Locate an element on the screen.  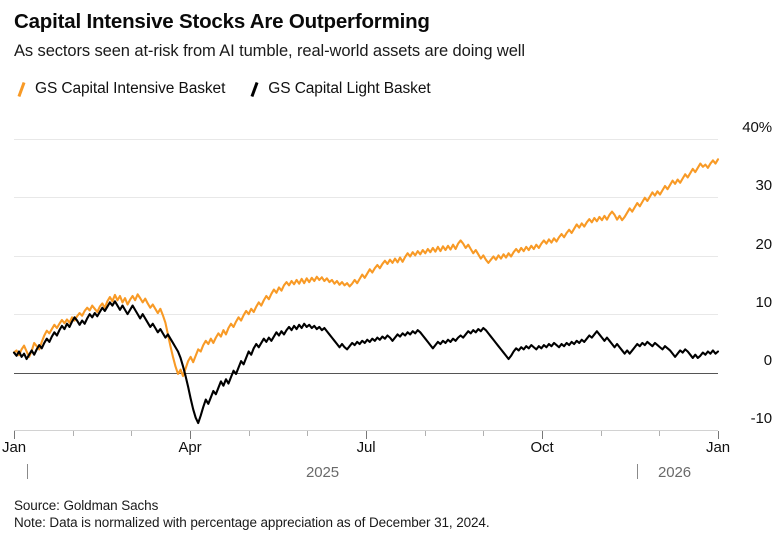
year-separator-2025 is located at coordinates (27, 471).